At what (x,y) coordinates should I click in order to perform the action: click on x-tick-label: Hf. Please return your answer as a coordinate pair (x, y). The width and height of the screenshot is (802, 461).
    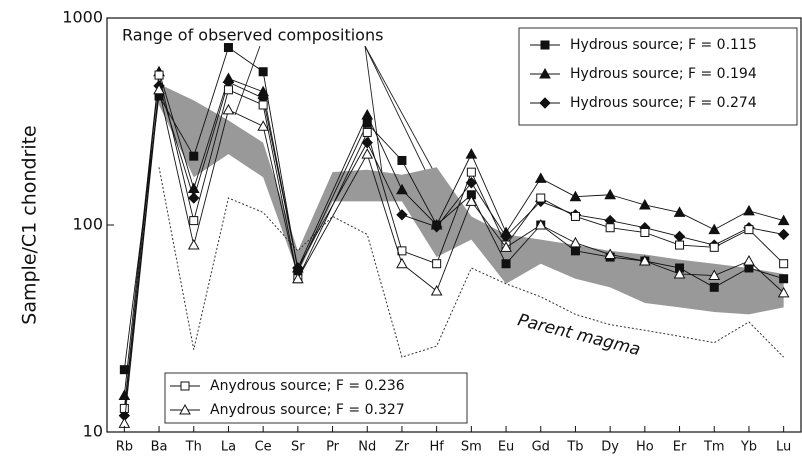
    Looking at the image, I should click on (436, 447).